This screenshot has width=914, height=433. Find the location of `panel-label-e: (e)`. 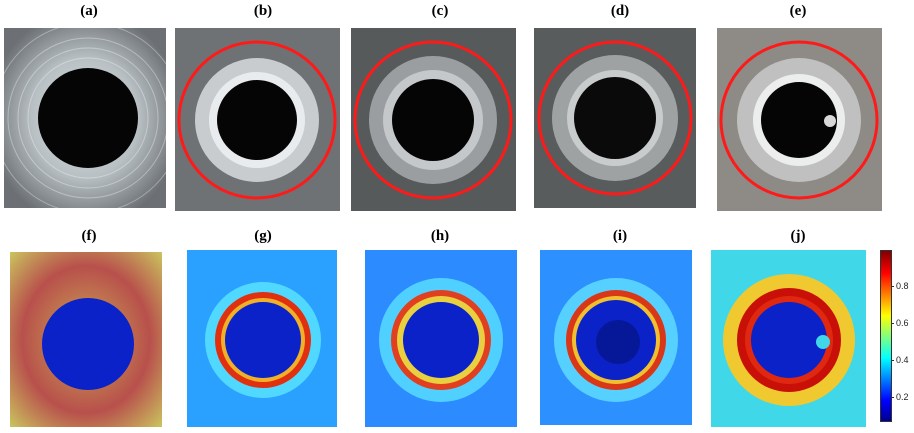

panel-label-e: (e) is located at coordinates (798, 11).